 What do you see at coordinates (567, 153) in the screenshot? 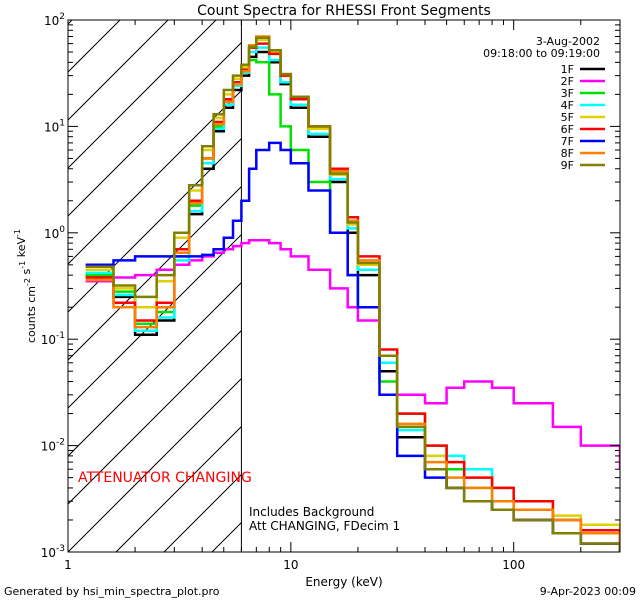
I see `legend-label: 8F` at bounding box center [567, 153].